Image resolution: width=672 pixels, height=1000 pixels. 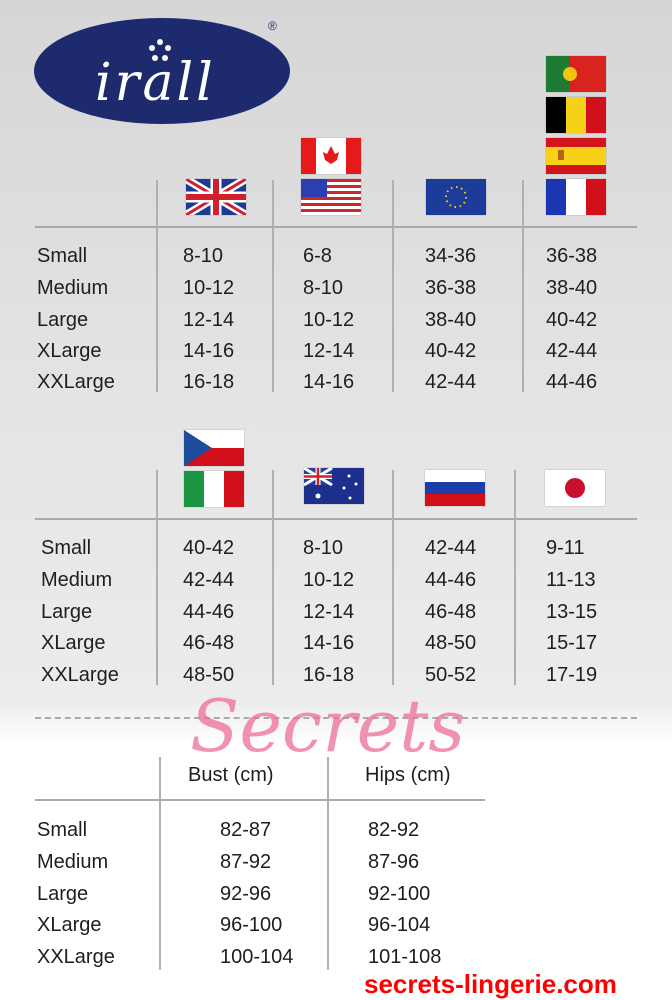 What do you see at coordinates (246, 862) in the screenshot?
I see `size-value: 87-92` at bounding box center [246, 862].